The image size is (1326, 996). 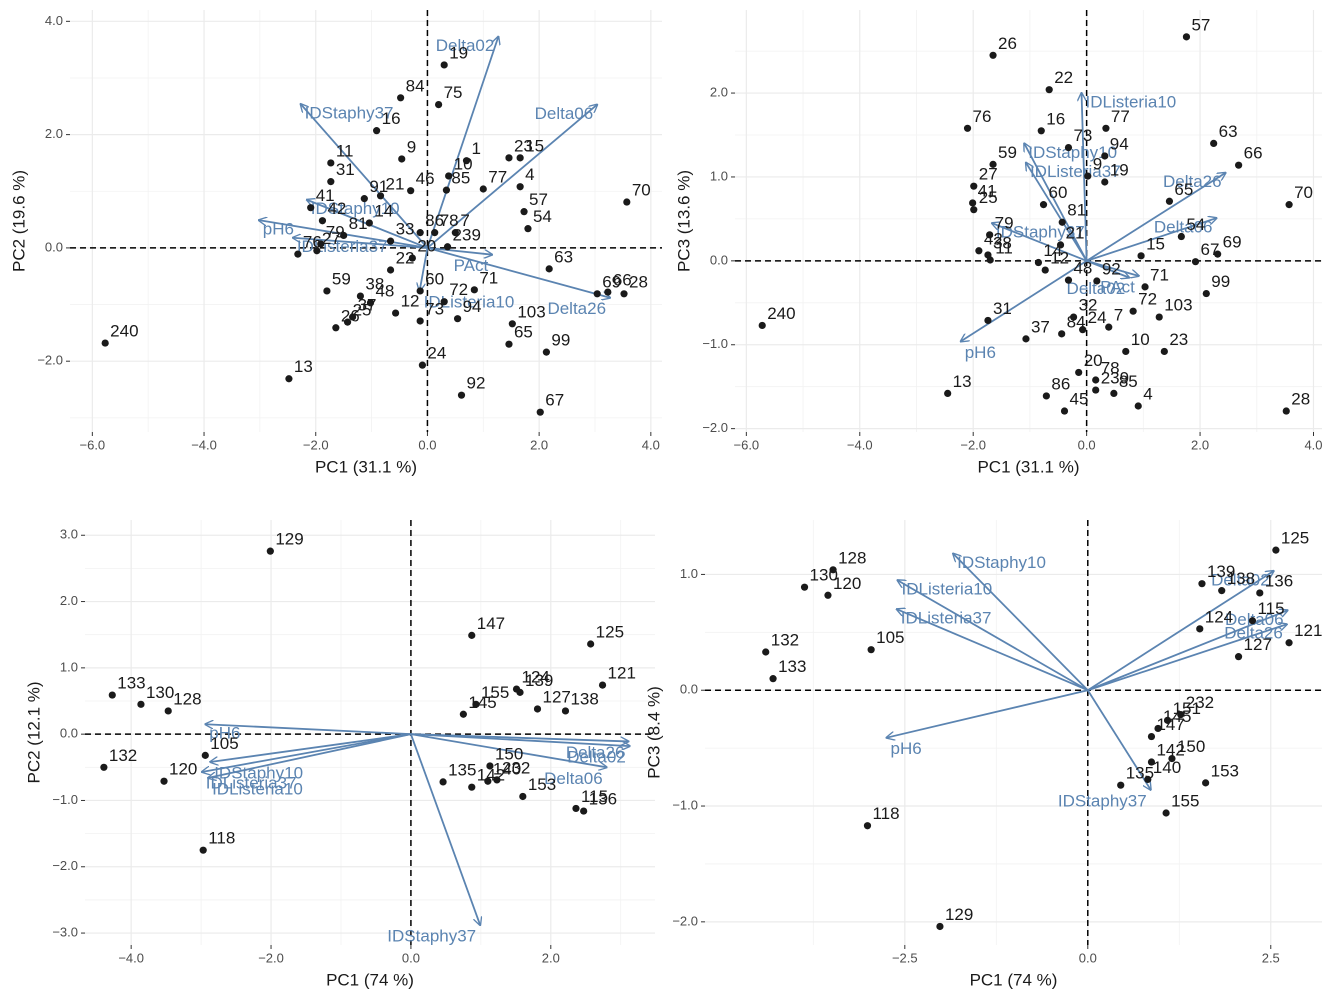 I want to click on point-label: 127, so click(x=557, y=696).